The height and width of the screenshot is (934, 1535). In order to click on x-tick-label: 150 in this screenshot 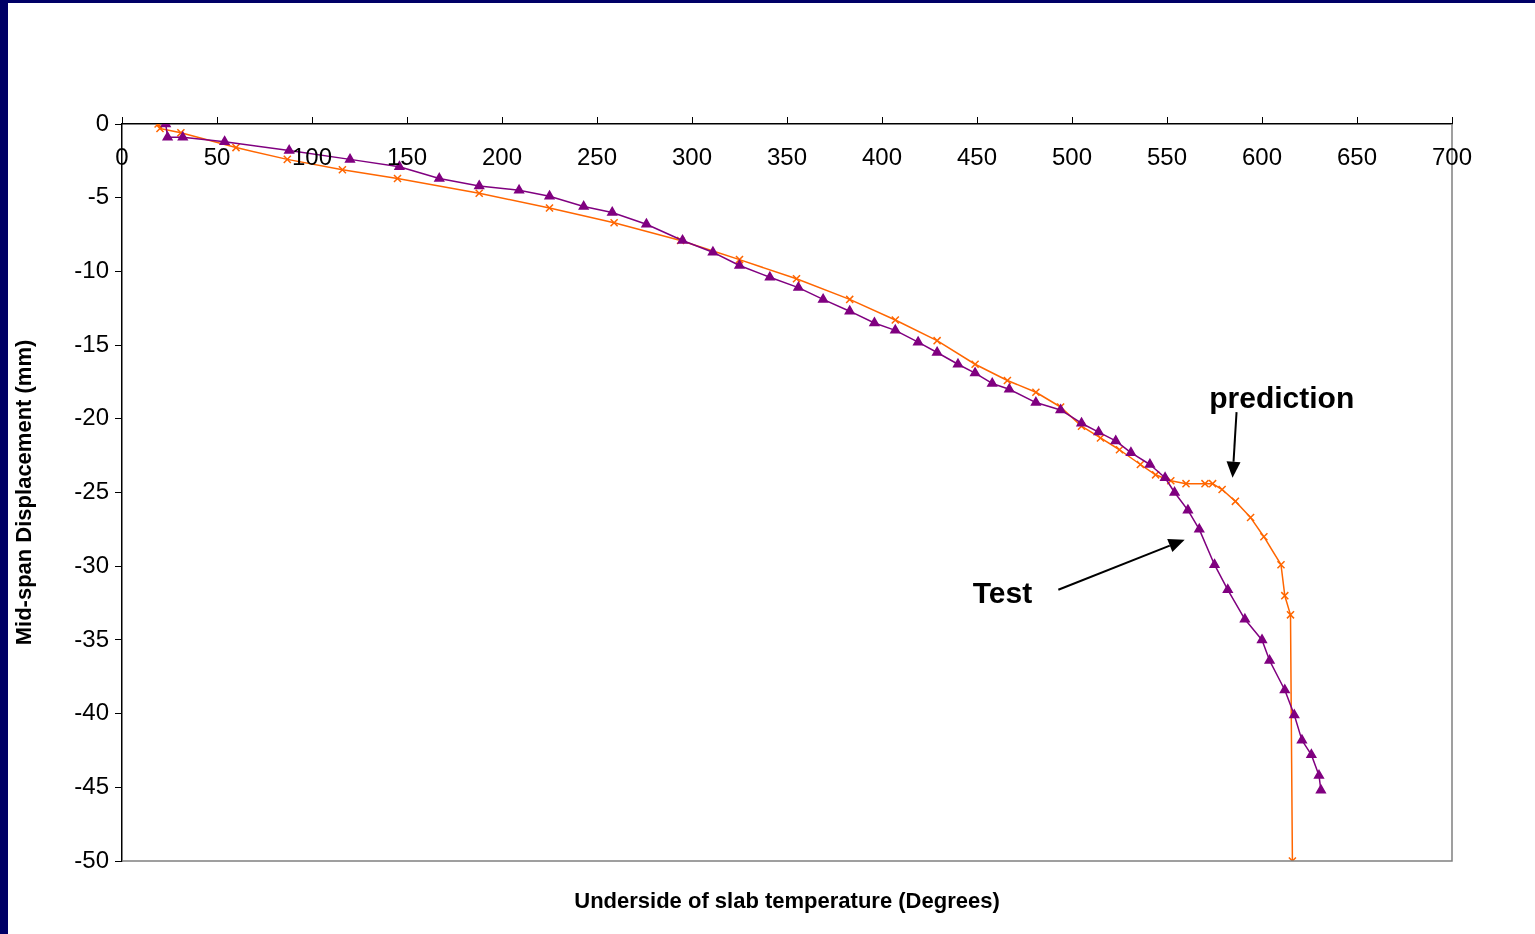, I will do `click(407, 156)`.